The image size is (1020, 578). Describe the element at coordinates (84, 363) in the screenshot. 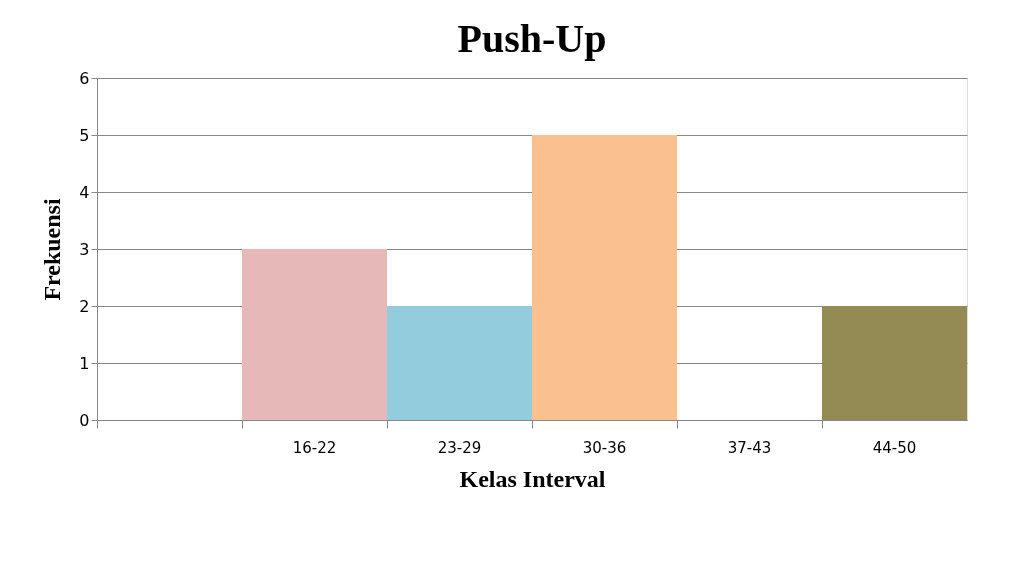

I see `y-tick-label: 1` at that location.